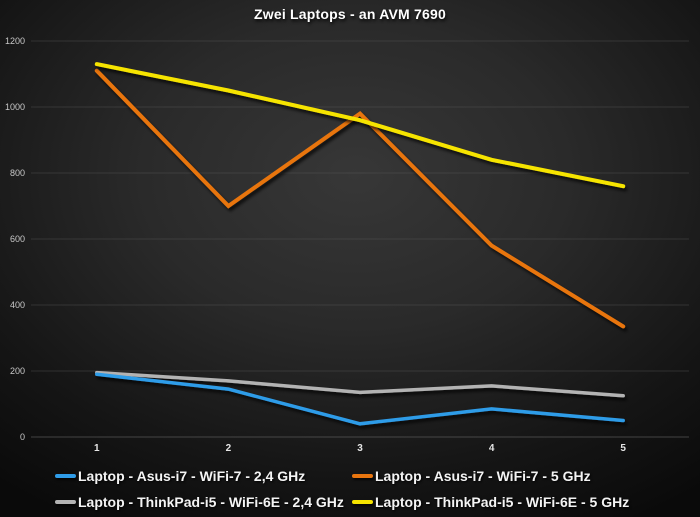 This screenshot has height=517, width=700. I want to click on legend-label: Laptop - ThinkPad-i5 - WiFi-6E - 5 GHz, so click(502, 502).